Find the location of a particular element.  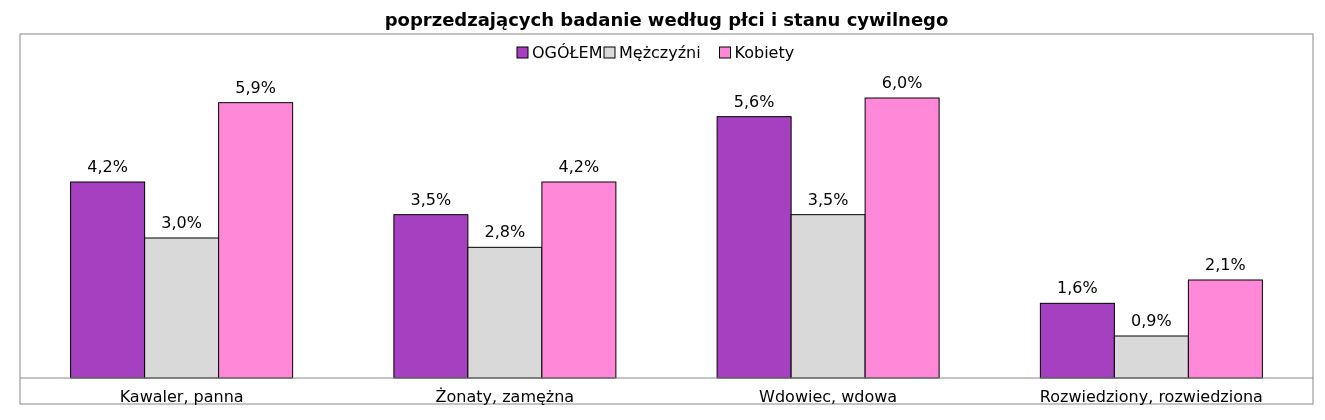

x-tick-label: Rozwiedziony, rozwiedziona is located at coordinates (1151, 396).